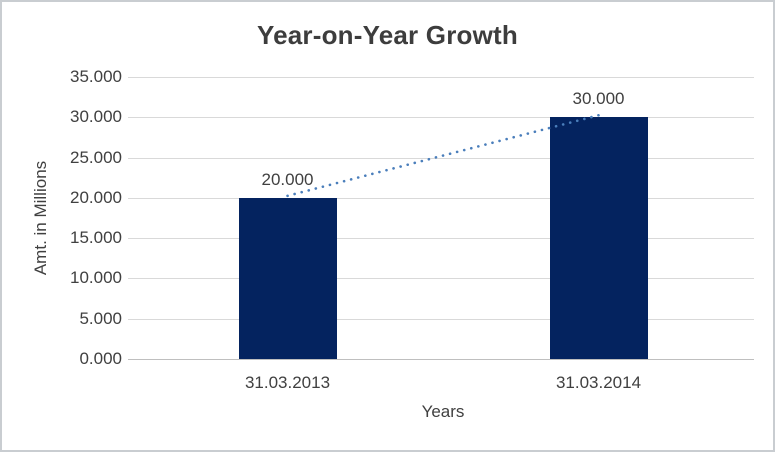 This screenshot has height=452, width=775. I want to click on bar-column-2013: 20.000, so click(287, 218).